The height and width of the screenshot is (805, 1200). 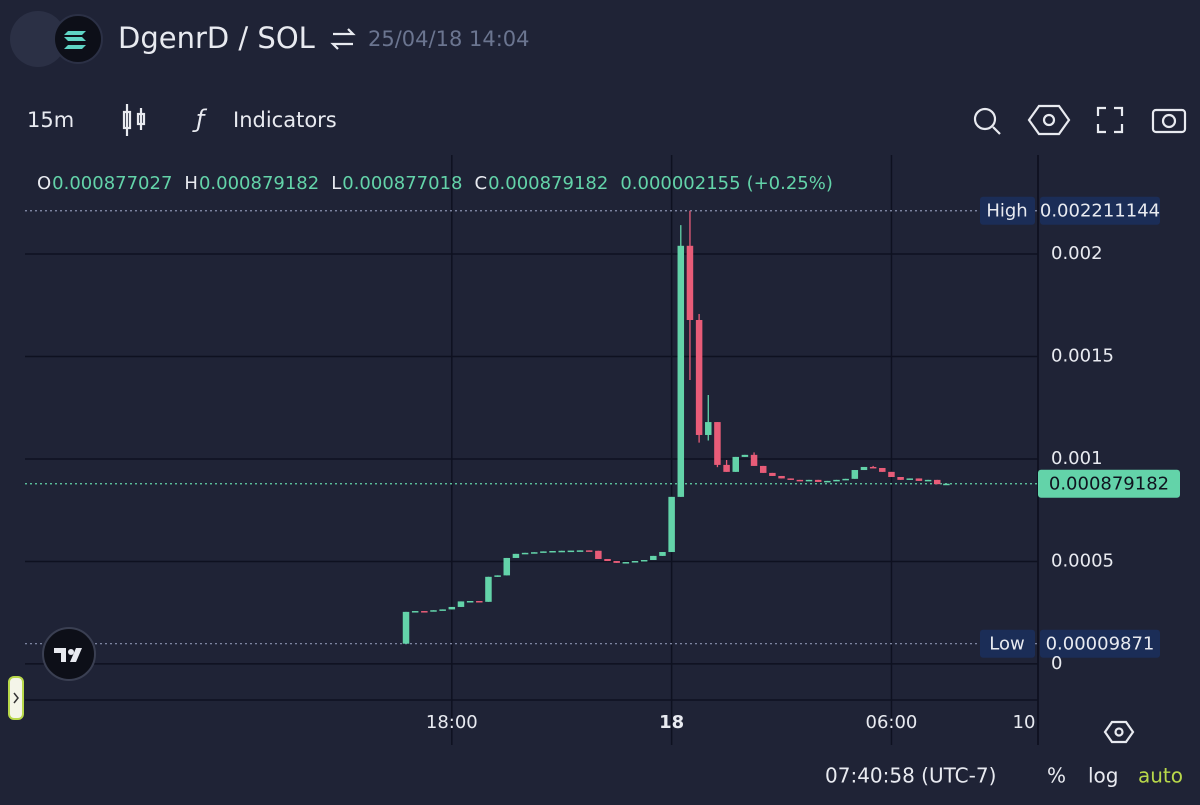 What do you see at coordinates (987, 121) in the screenshot?
I see `alert-icon` at bounding box center [987, 121].